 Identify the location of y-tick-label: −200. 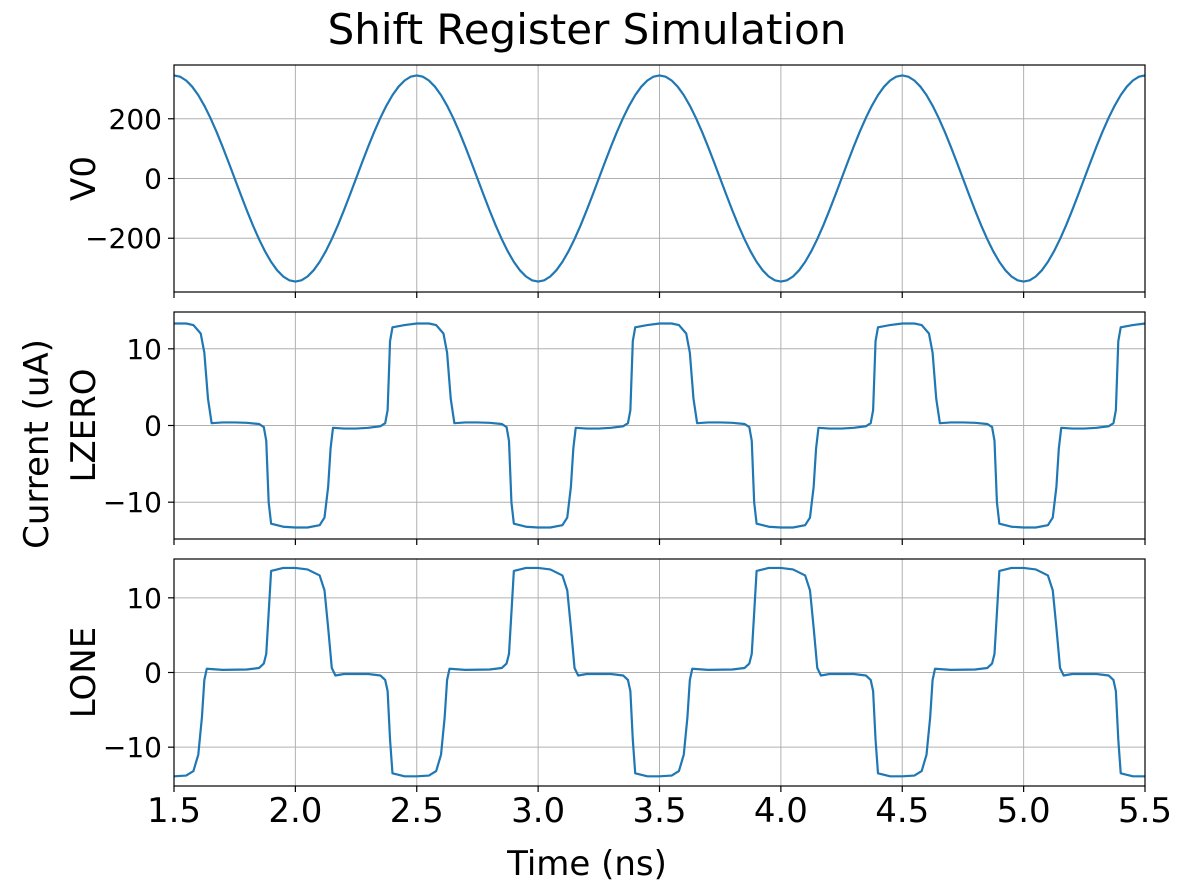
(123, 238).